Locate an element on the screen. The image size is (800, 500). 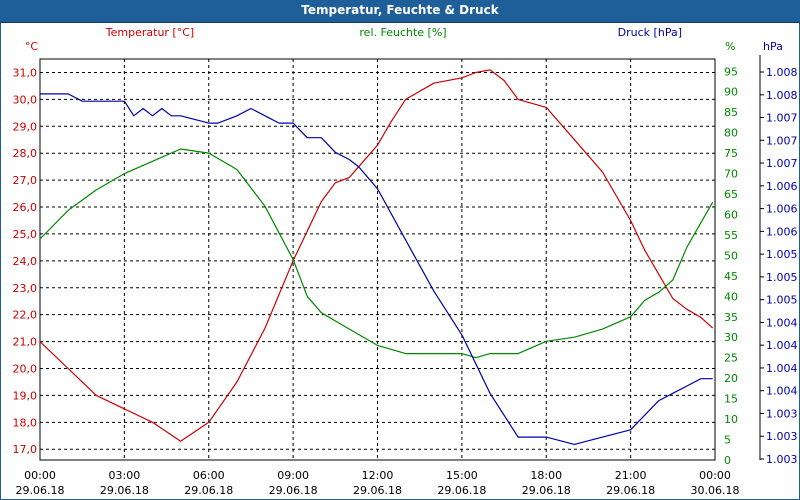
humidity-tick-label: 85 is located at coordinates (731, 112).